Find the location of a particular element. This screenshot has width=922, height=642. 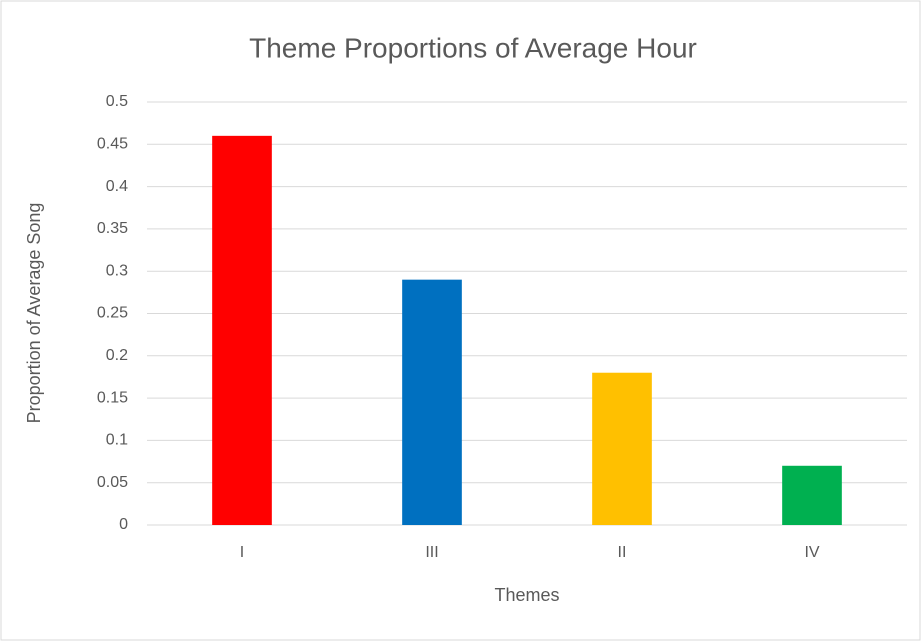

y-tick-label: 0.45 is located at coordinates (112, 144).